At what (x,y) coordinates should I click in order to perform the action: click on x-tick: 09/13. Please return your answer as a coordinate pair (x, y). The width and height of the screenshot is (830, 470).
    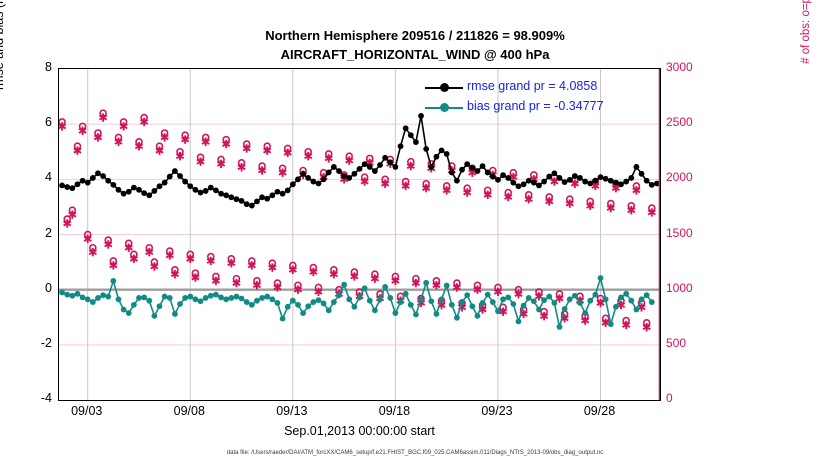
    Looking at the image, I should click on (292, 411).